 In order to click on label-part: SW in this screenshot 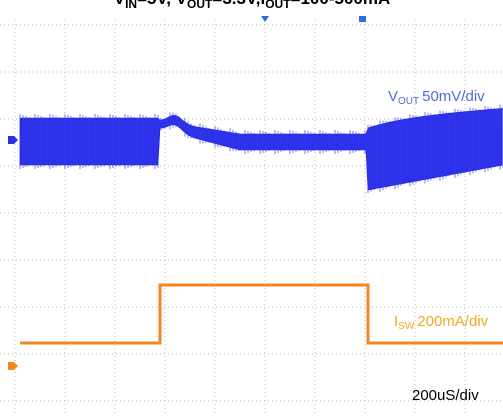, I will do `click(406, 326)`.